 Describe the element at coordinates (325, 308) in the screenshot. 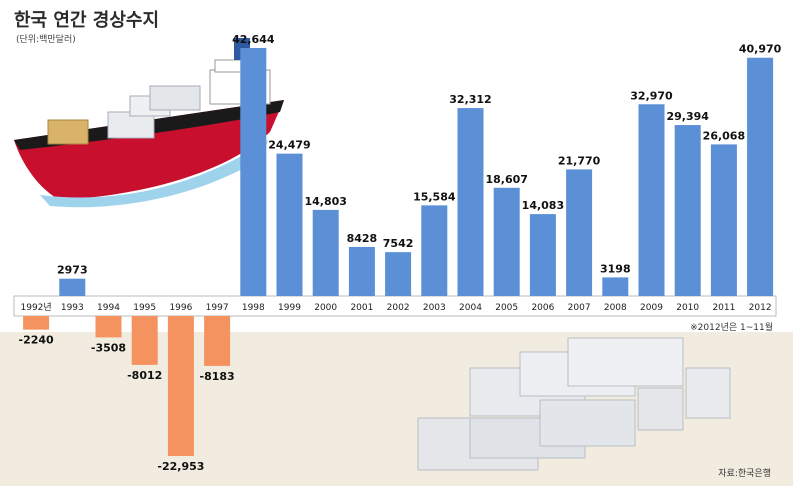

I see `tick-label-2000: 2000` at that location.